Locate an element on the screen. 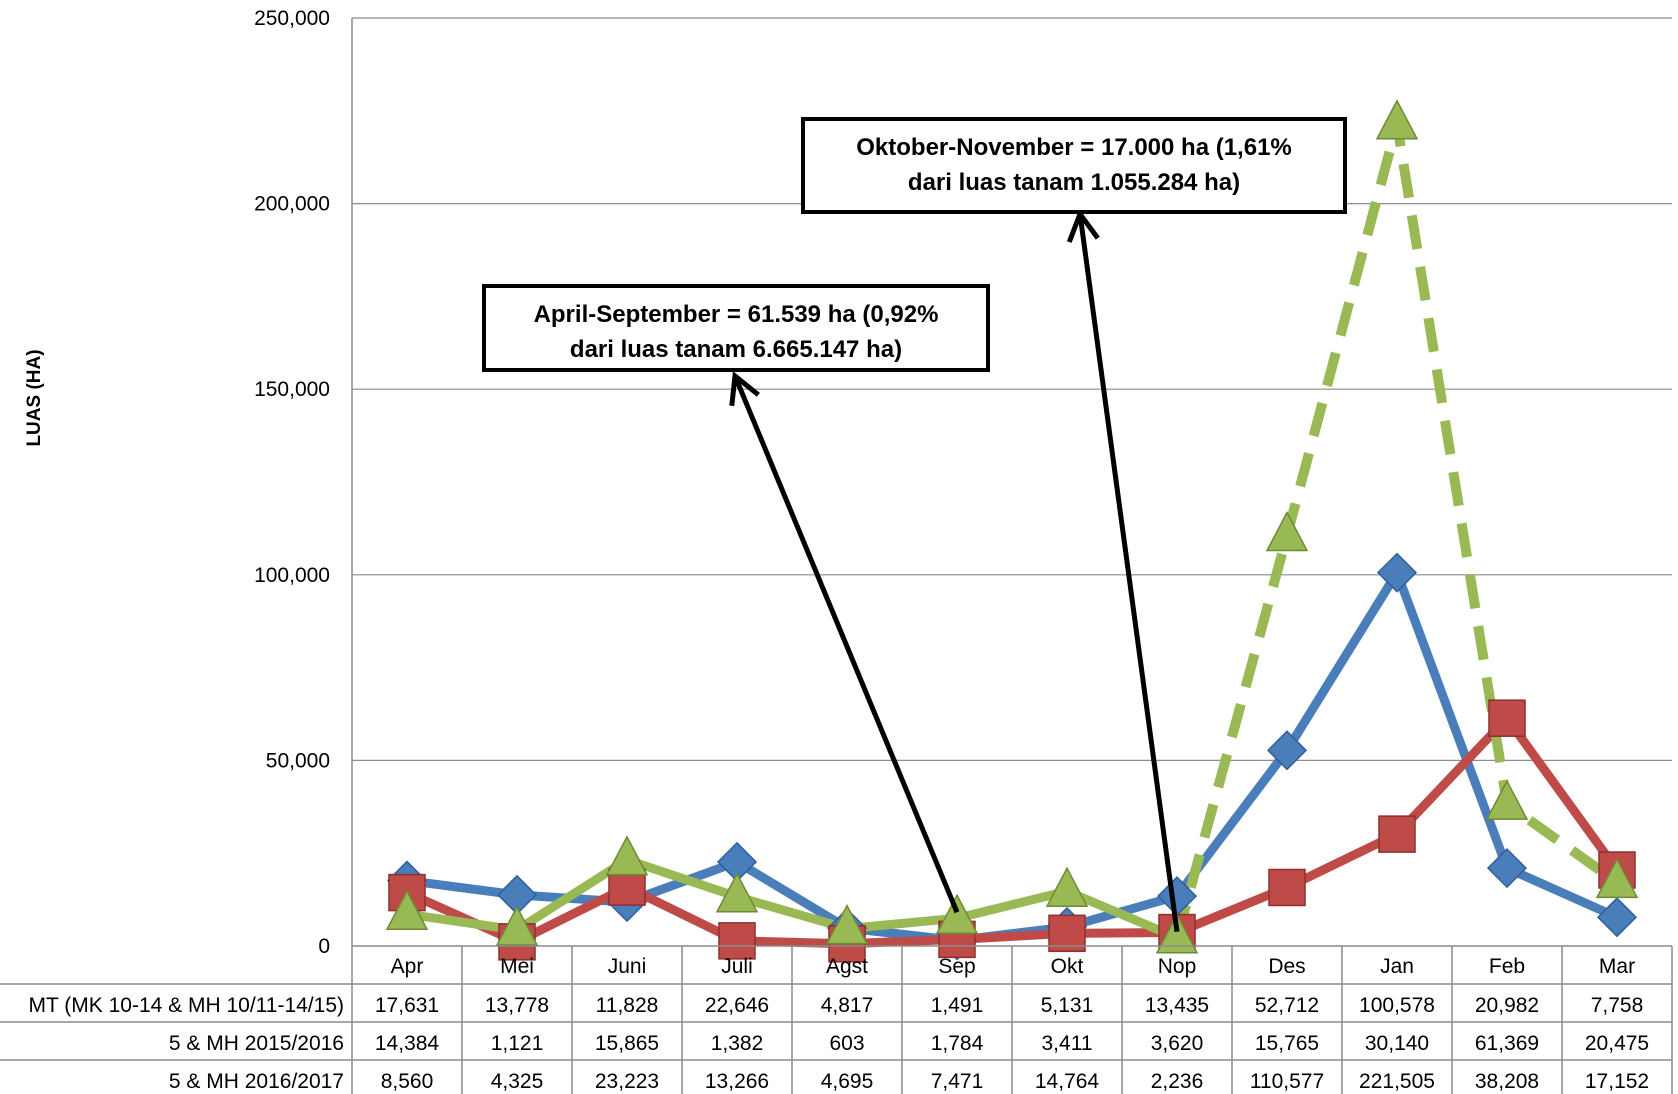 Image resolution: width=1678 pixels, height=1094 pixels. arrow-head is located at coordinates (744, 389).